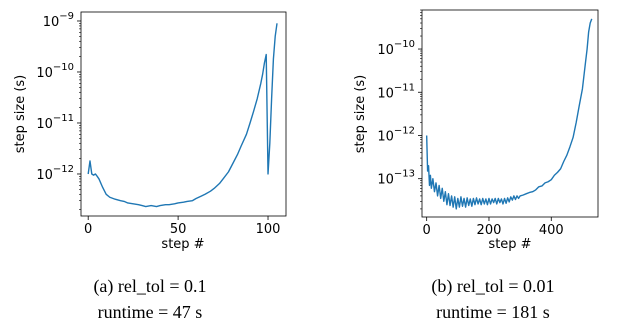 The width and height of the screenshot is (635, 327). I want to click on x-axis-label-b: step #, so click(509, 244).